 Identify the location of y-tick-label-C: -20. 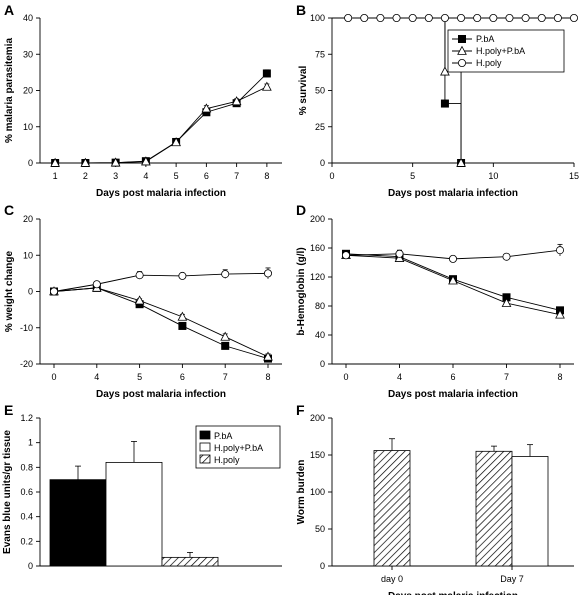
(26, 364).